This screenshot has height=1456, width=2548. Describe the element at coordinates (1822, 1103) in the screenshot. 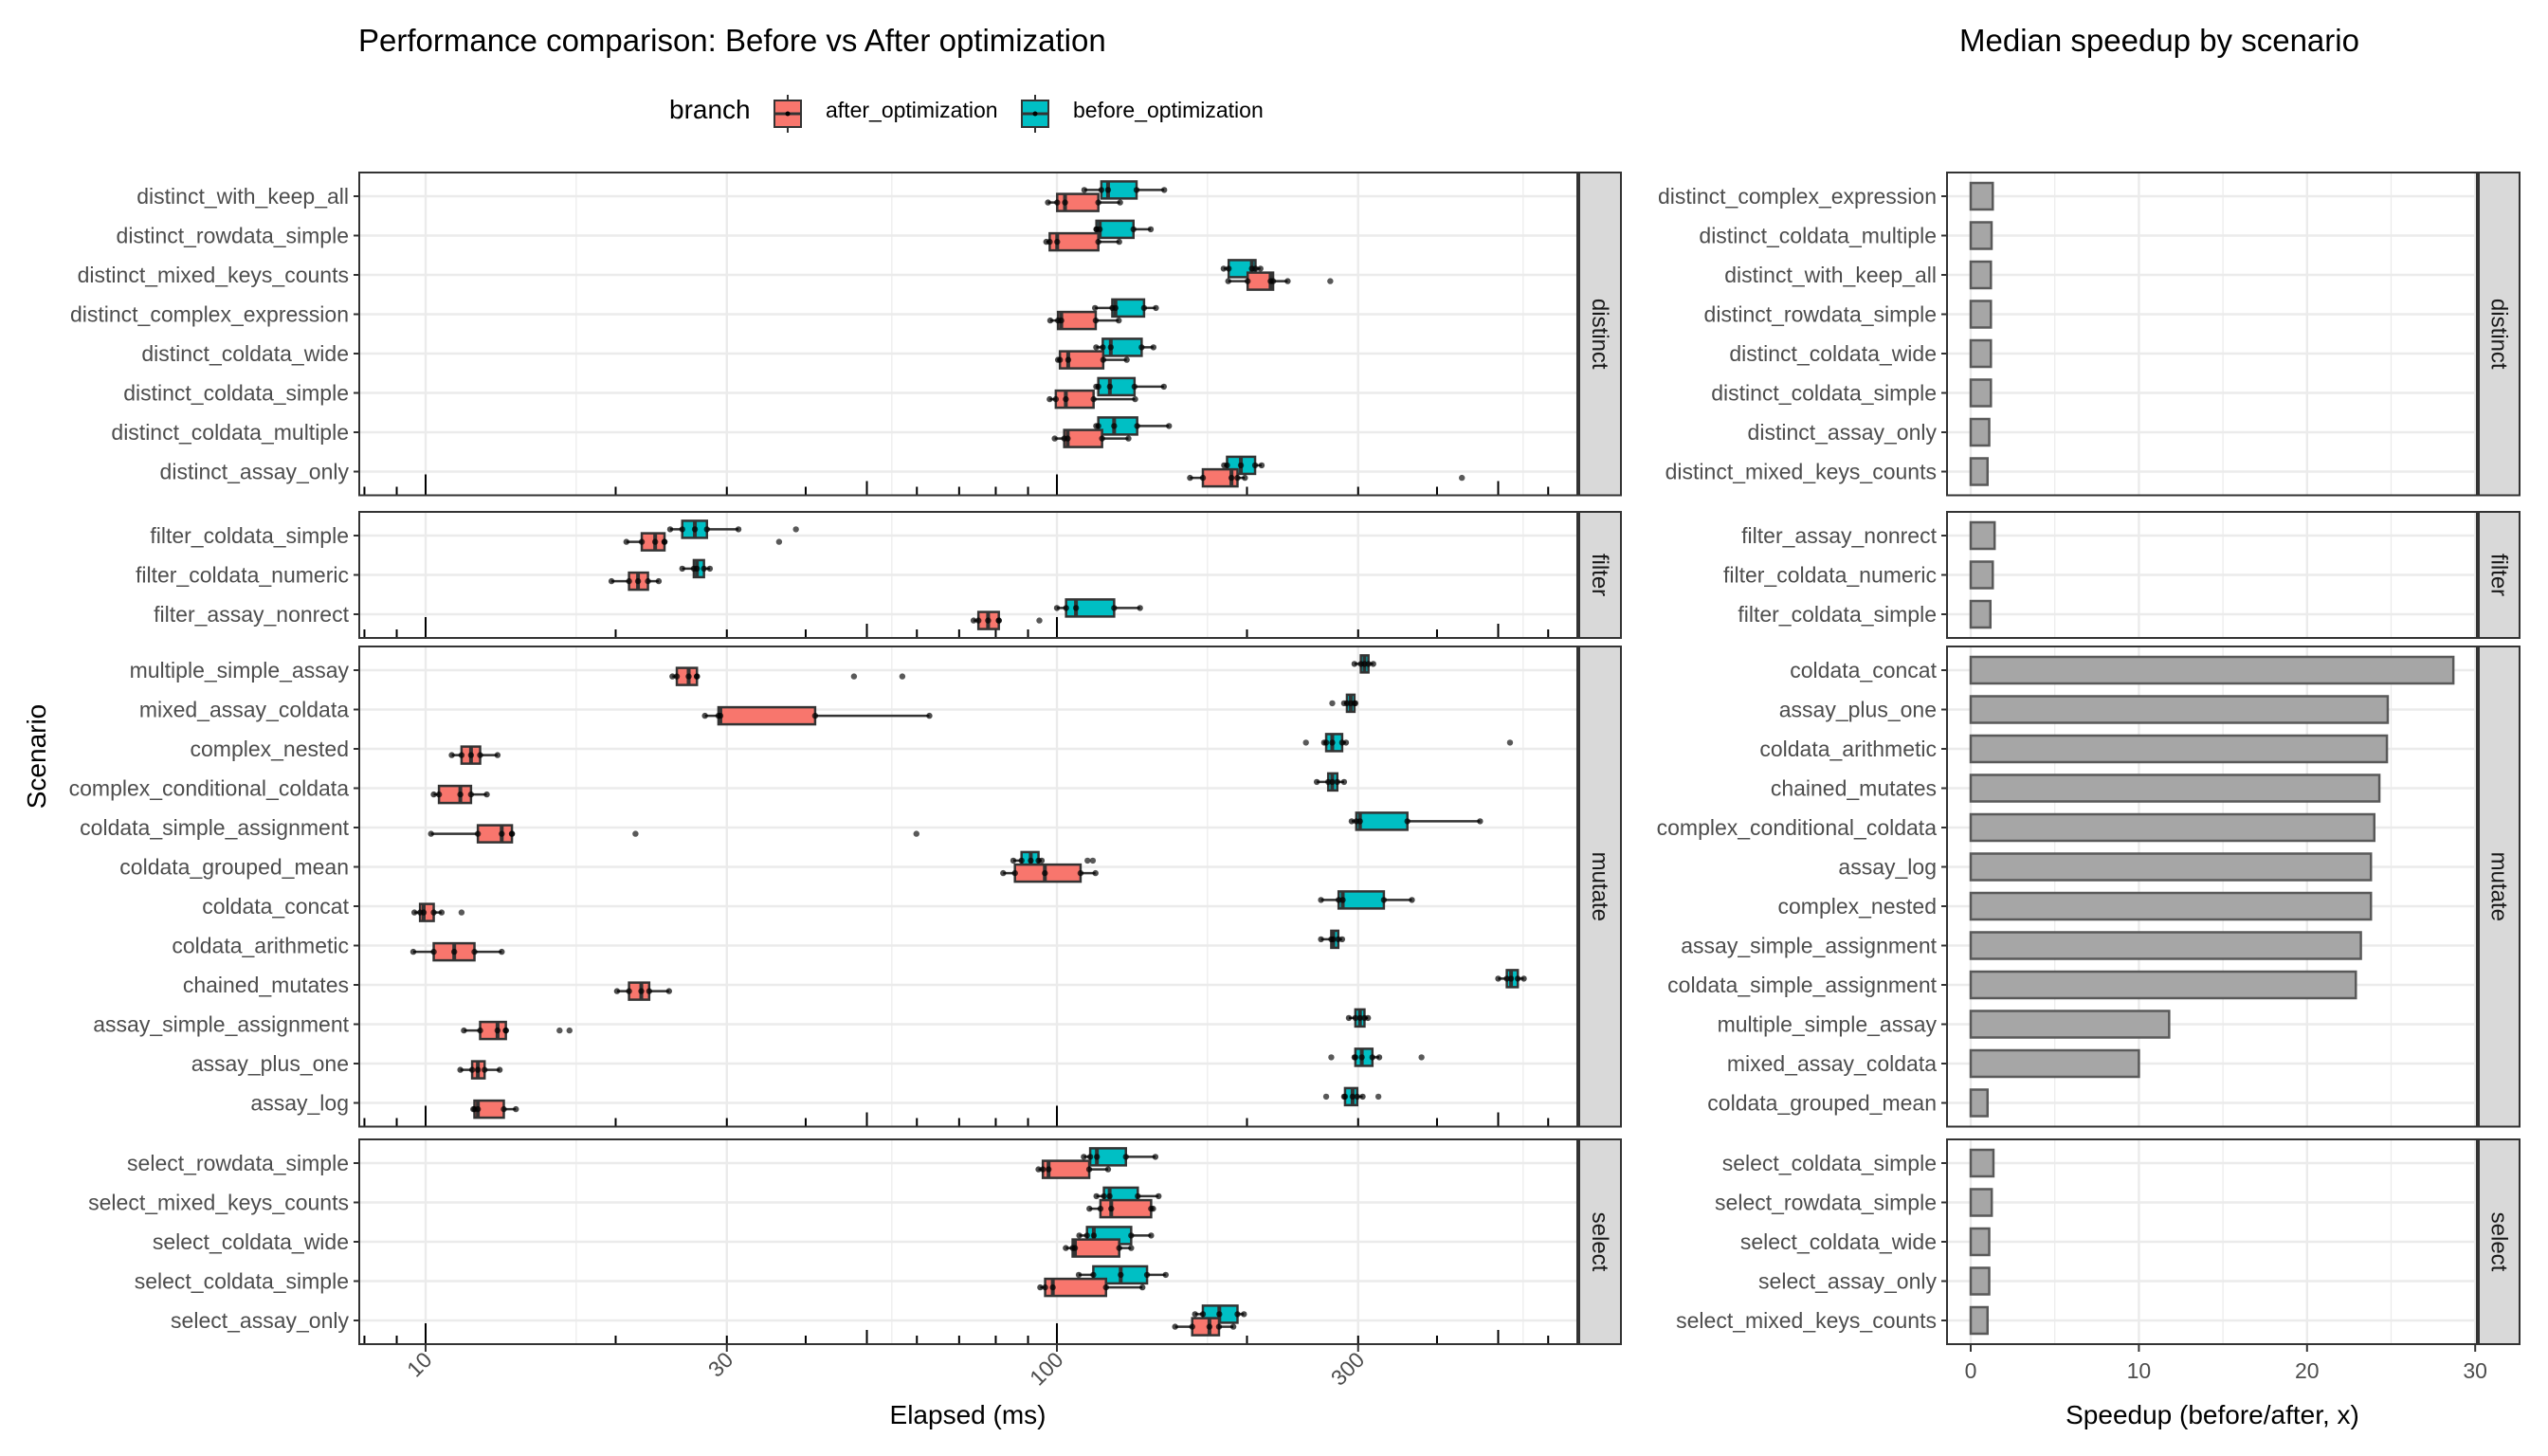

I see `y-tick-label: coldata_grouped_mean` at that location.